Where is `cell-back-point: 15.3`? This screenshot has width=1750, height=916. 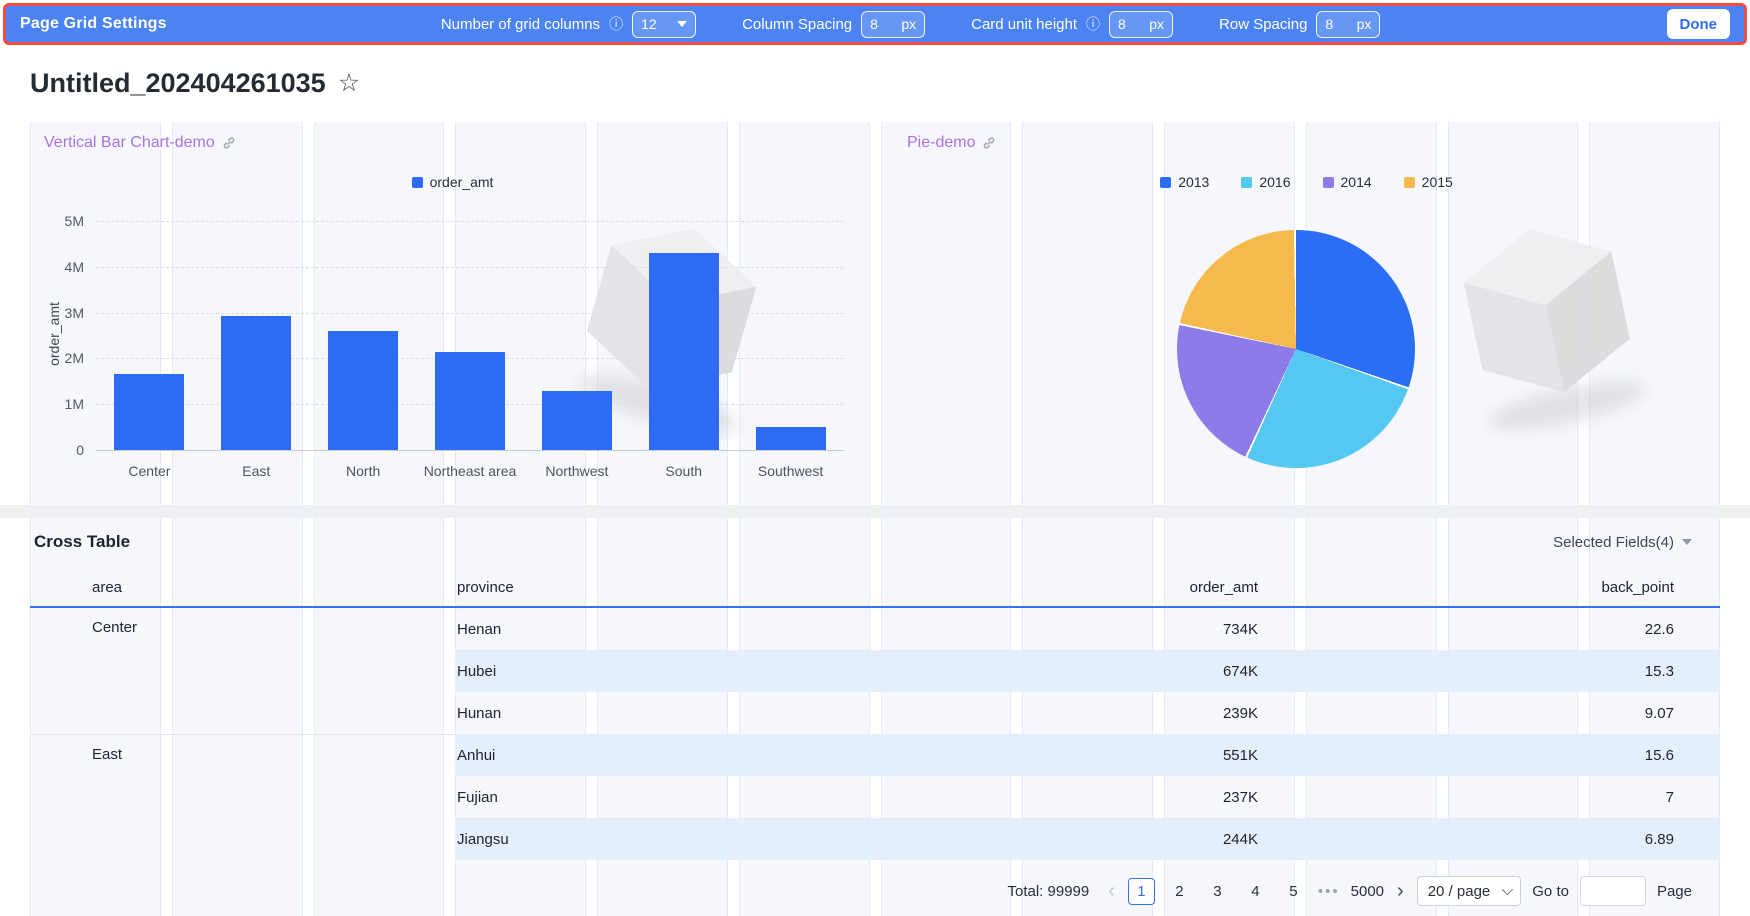
cell-back-point: 15.3 is located at coordinates (1495, 671).